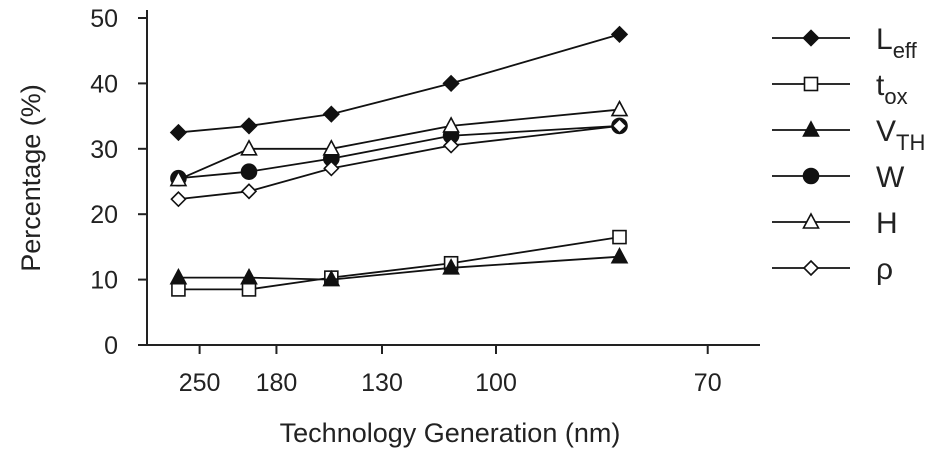  Describe the element at coordinates (450, 371) in the screenshot. I see `x-ticks: 250 180 130 100 70` at that location.